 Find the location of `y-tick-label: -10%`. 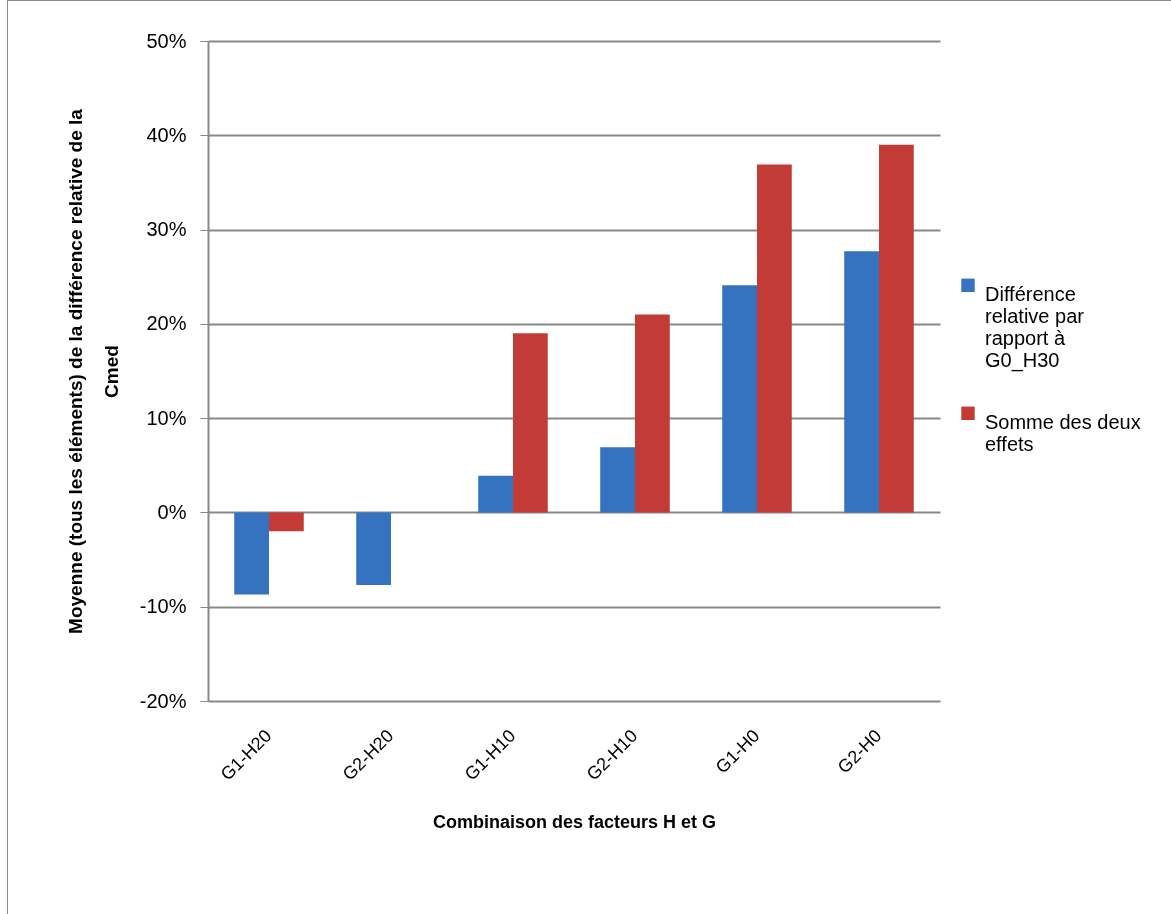

y-tick-label: -10% is located at coordinates (163, 606).